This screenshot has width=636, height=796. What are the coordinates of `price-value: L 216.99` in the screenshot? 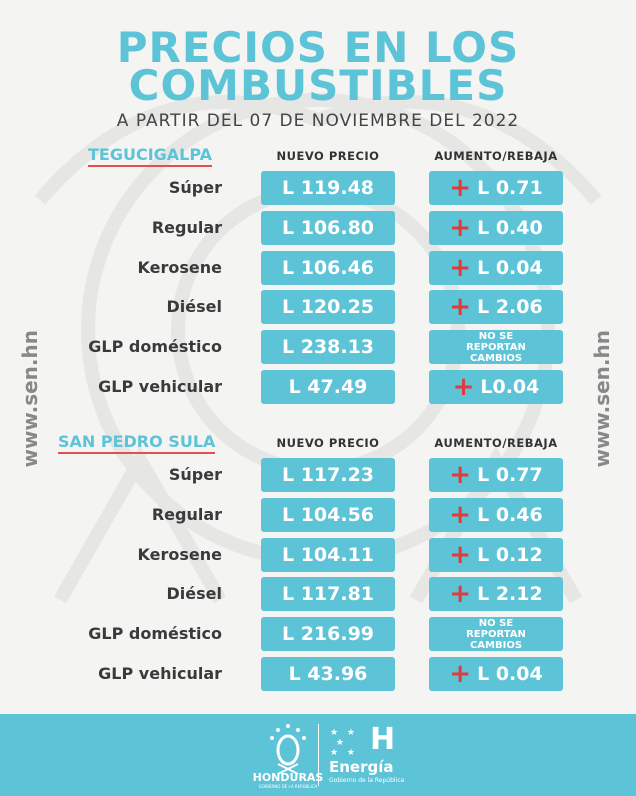 It's located at (328, 634).